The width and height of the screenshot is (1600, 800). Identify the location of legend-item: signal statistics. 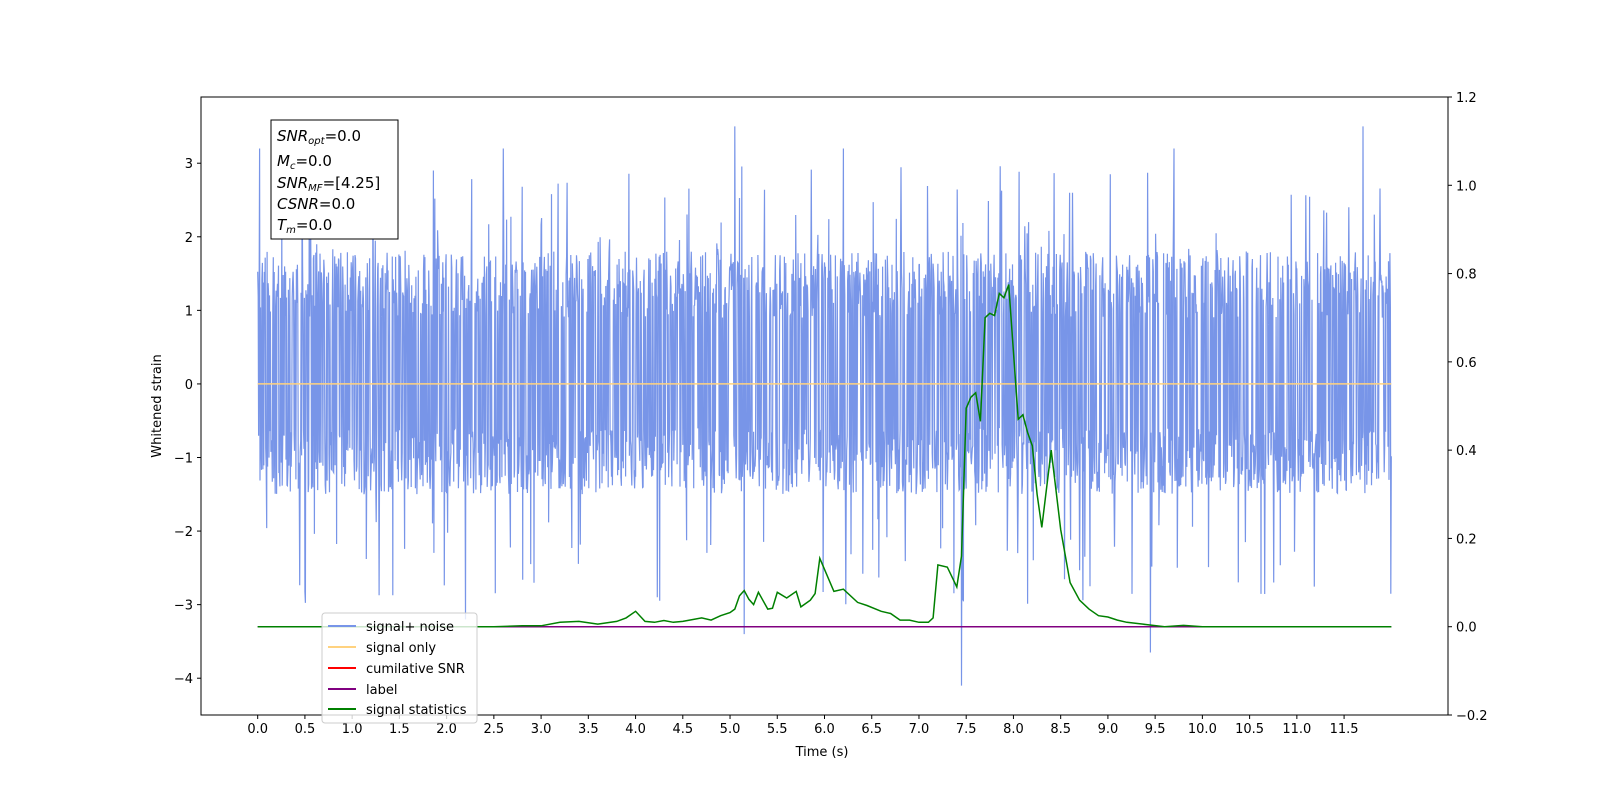
(397, 710).